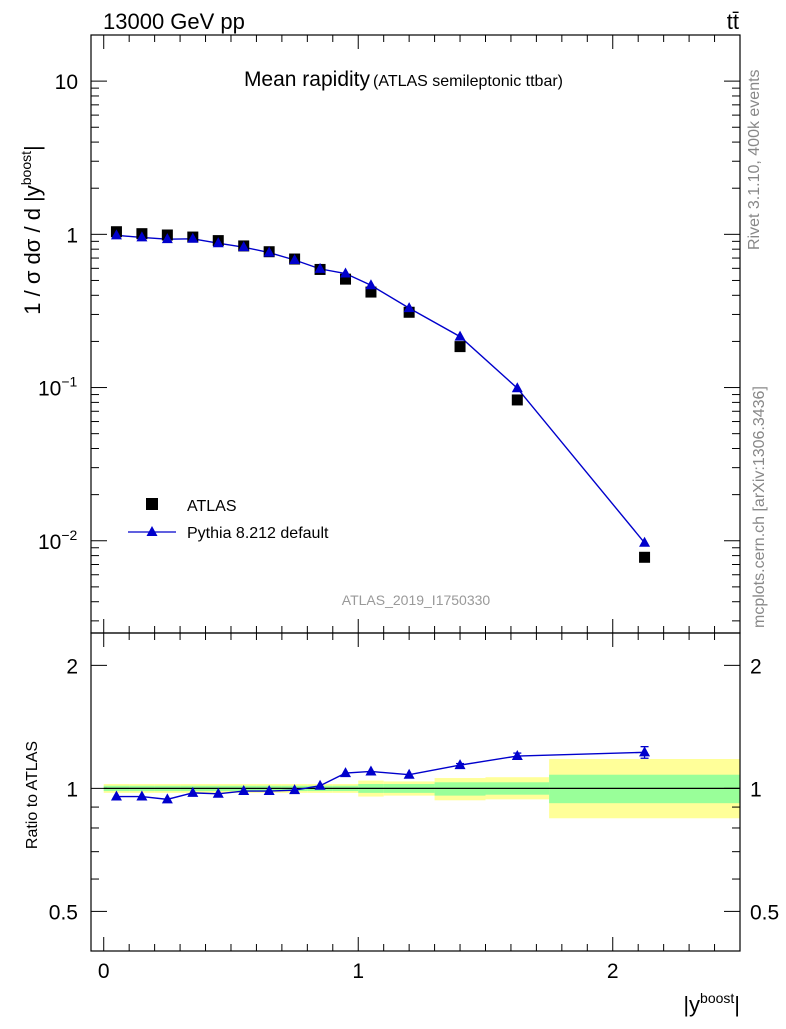 The width and height of the screenshot is (786, 1029). Describe the element at coordinates (174, 21) in the screenshot. I see `header-energy-label: 13000 GeV pp` at that location.